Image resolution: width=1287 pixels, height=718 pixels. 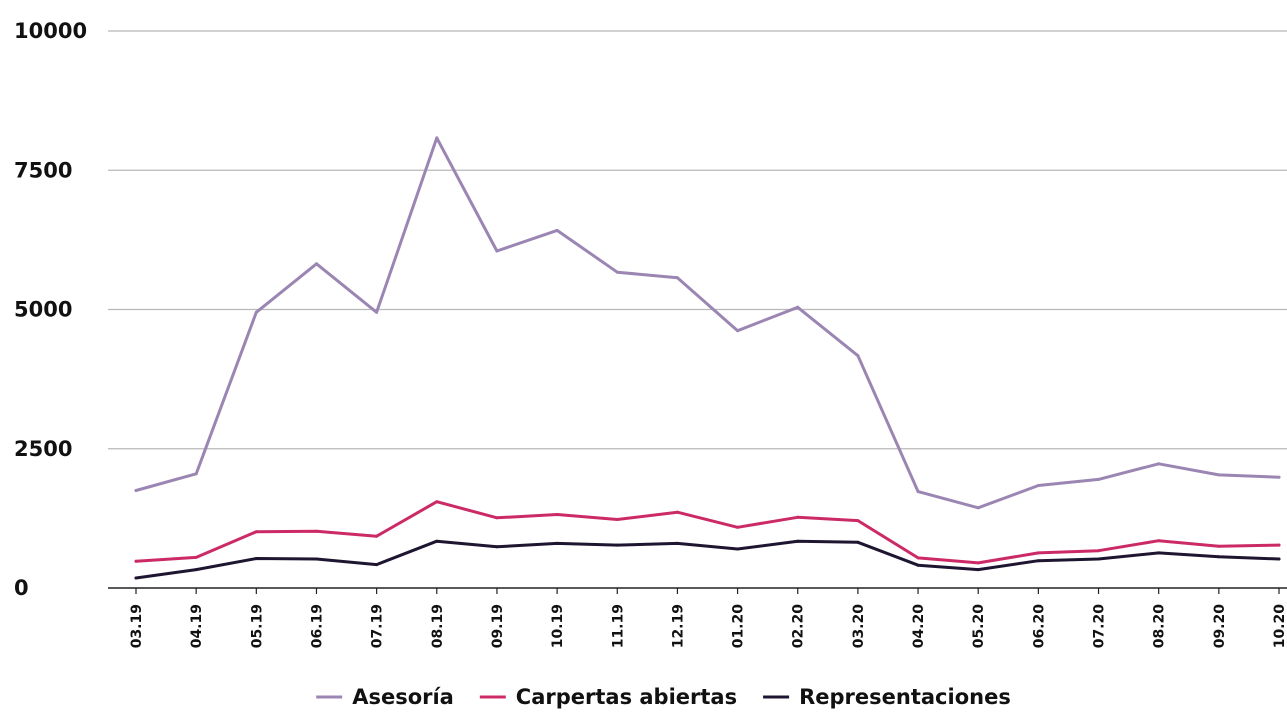 What do you see at coordinates (43, 170) in the screenshot?
I see `y-tick-label: 7500` at bounding box center [43, 170].